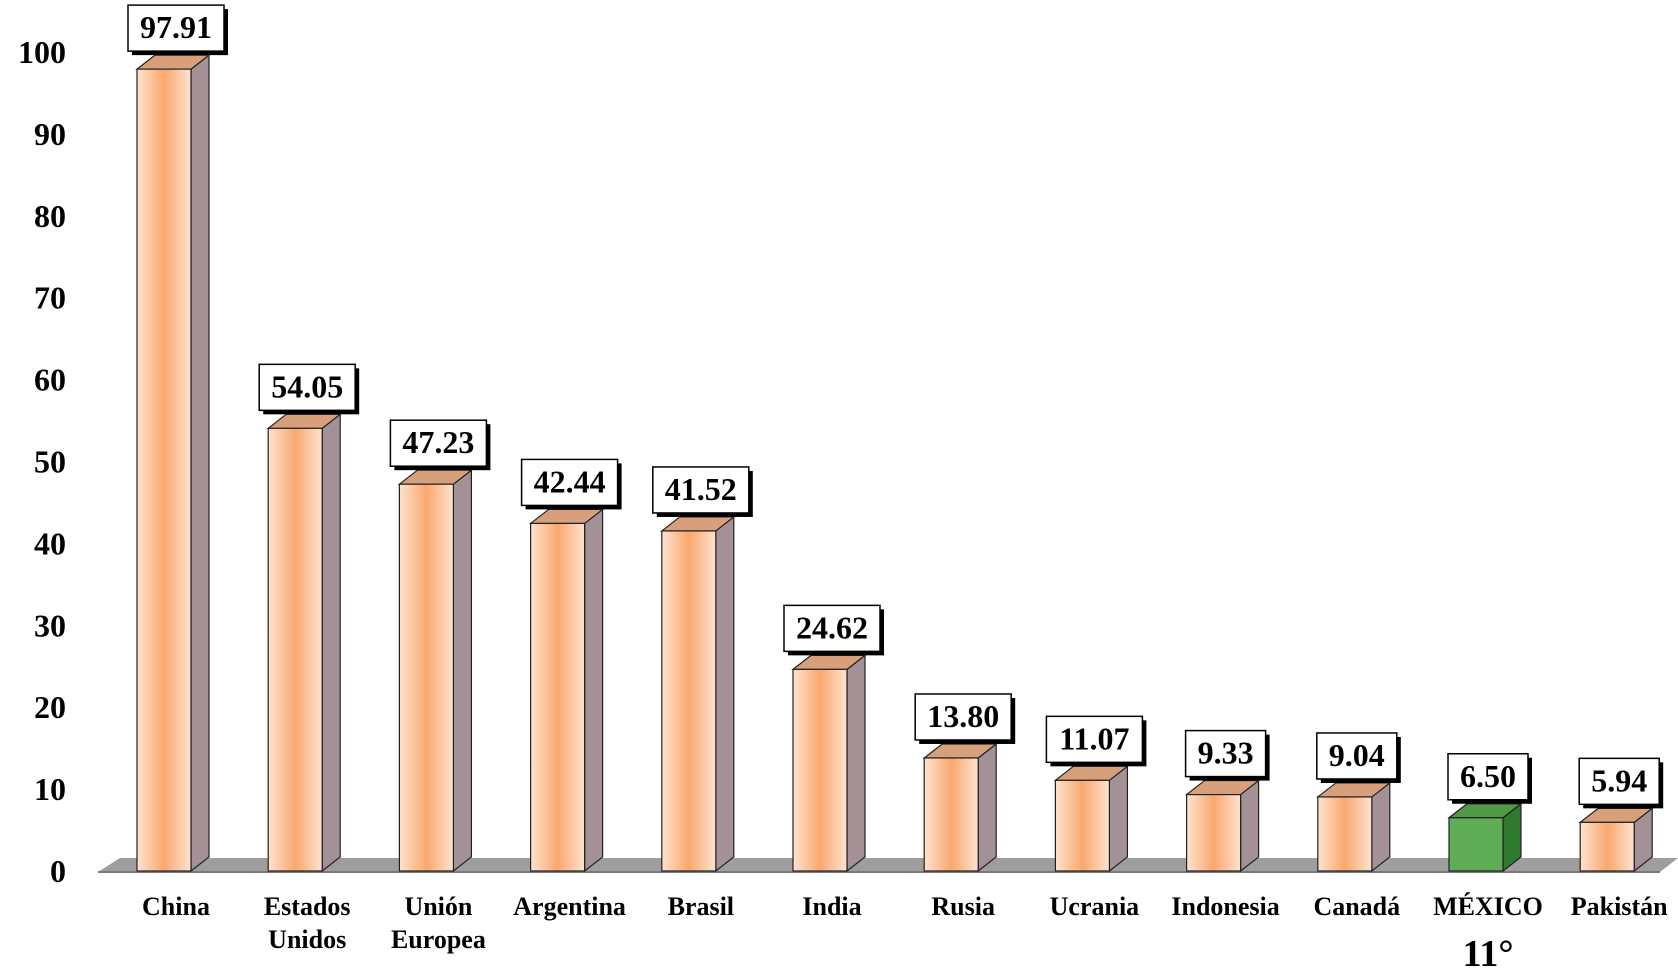 This screenshot has width=1678, height=979. I want to click on floor-top, so click(888, 865).